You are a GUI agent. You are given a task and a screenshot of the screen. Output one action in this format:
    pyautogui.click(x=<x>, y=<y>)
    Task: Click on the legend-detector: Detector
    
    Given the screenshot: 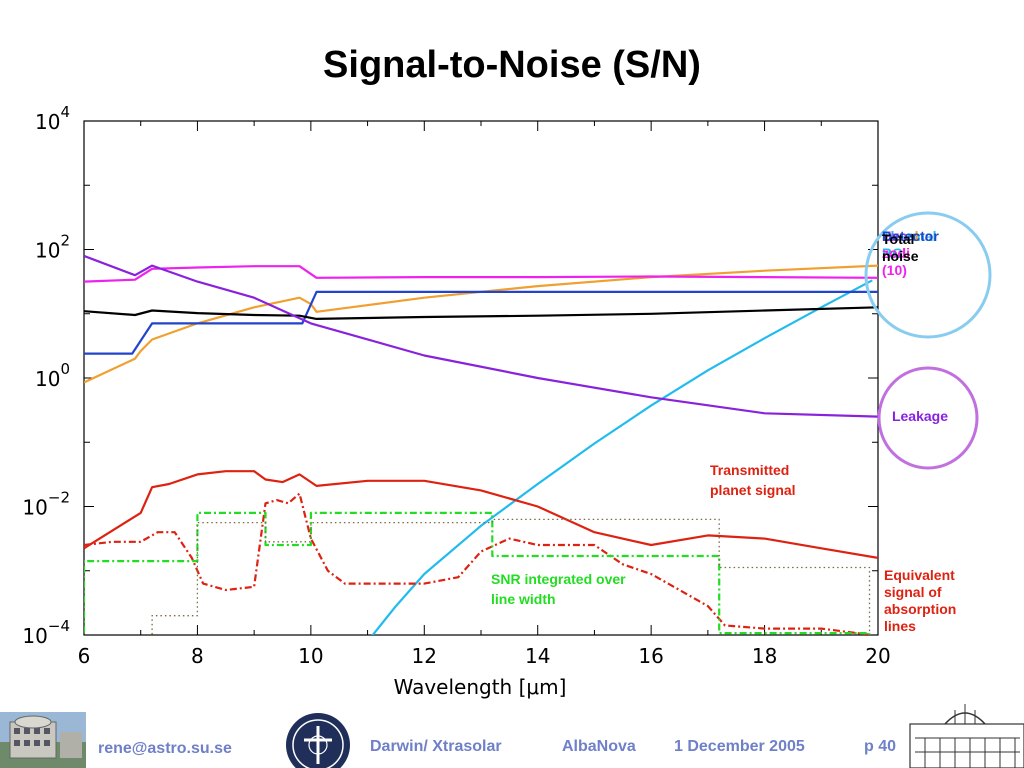 What is the action you would take?
    pyautogui.click(x=910, y=236)
    